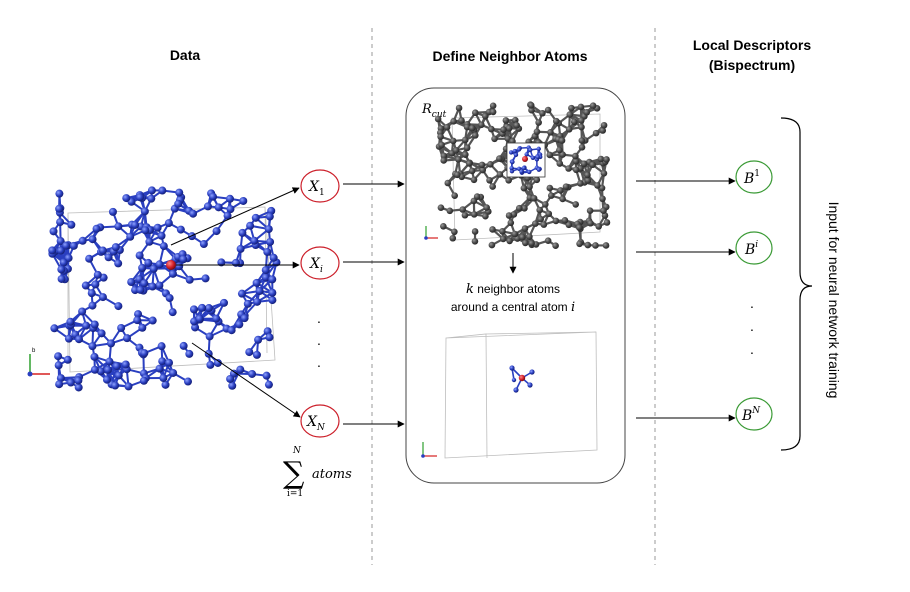 The width and height of the screenshot is (910, 592). I want to click on header-neighbor: Define Neighbor Atoms, so click(509, 56).